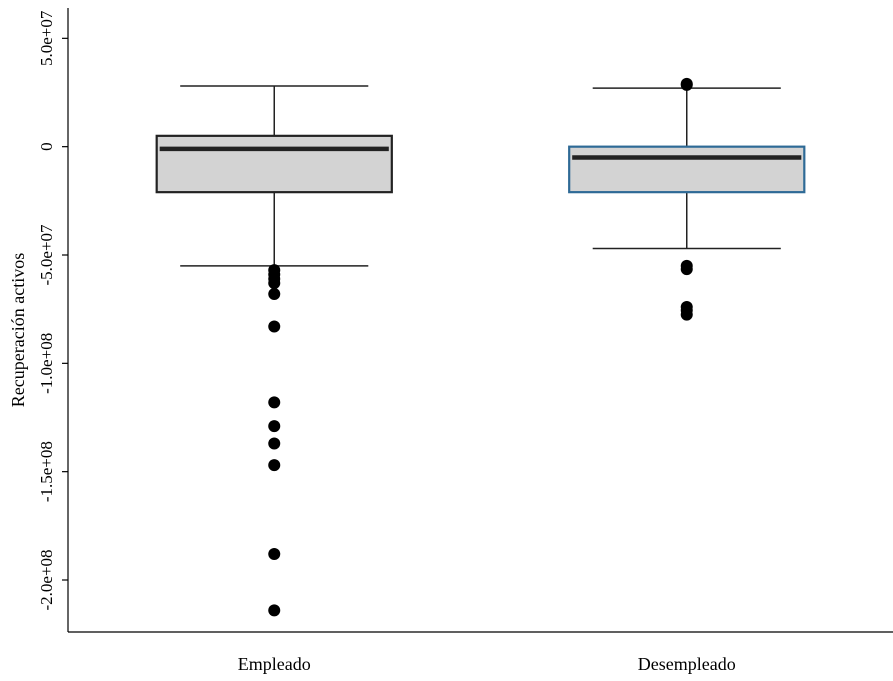 The width and height of the screenshot is (893, 681). I want to click on y-tick-label: -5.0e+07, so click(46, 255).